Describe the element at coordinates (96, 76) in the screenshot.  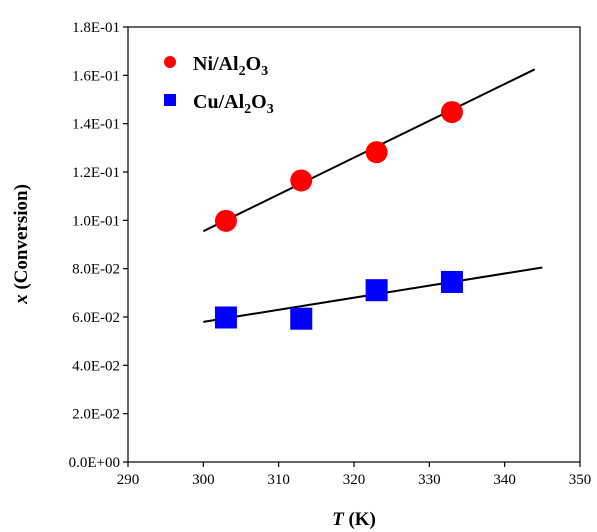
I see `y-tick-label: 1.6E-01` at that location.